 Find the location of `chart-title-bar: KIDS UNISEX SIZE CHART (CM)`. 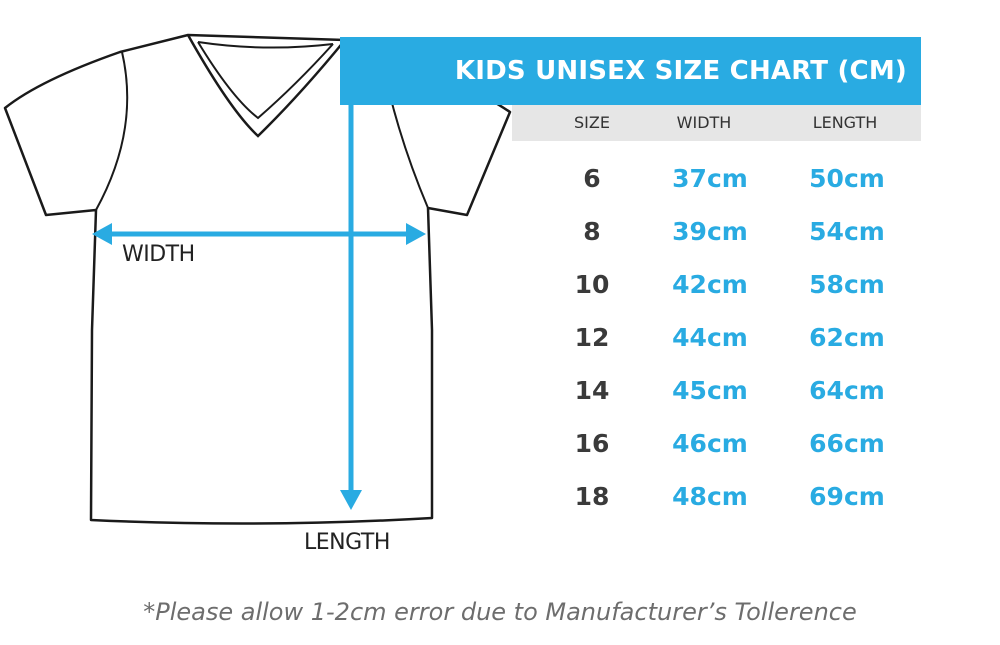

chart-title-bar: KIDS UNISEX SIZE CHART (CM) is located at coordinates (630, 71).